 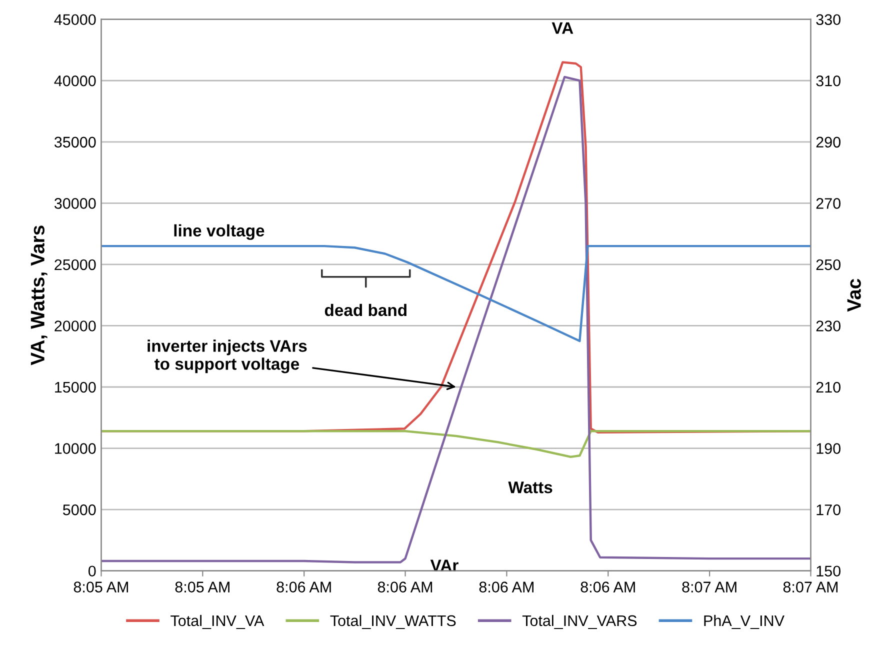 What do you see at coordinates (456, 444) in the screenshot?
I see `line-series` at bounding box center [456, 444].